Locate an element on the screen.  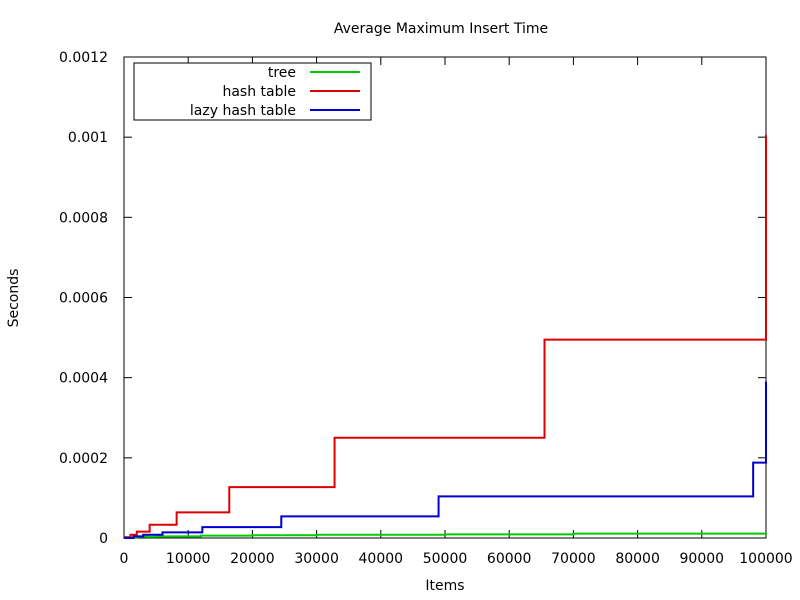
y-tick-label: 0.001 is located at coordinates (88, 138).